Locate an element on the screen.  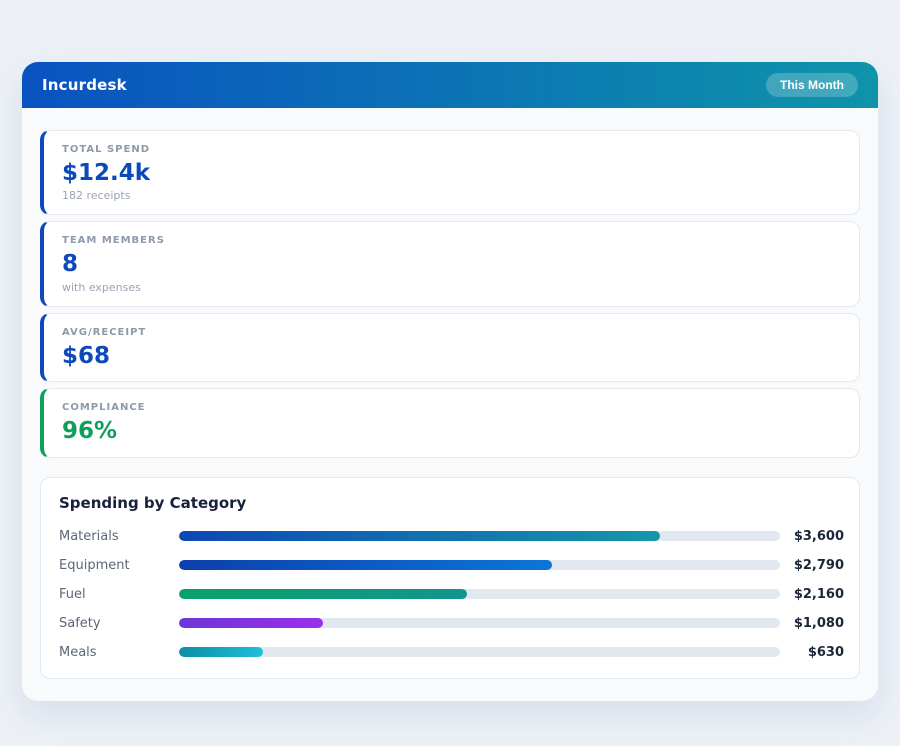
stat-card-compliance: COMPLIANCE 96% is located at coordinates (450, 423).